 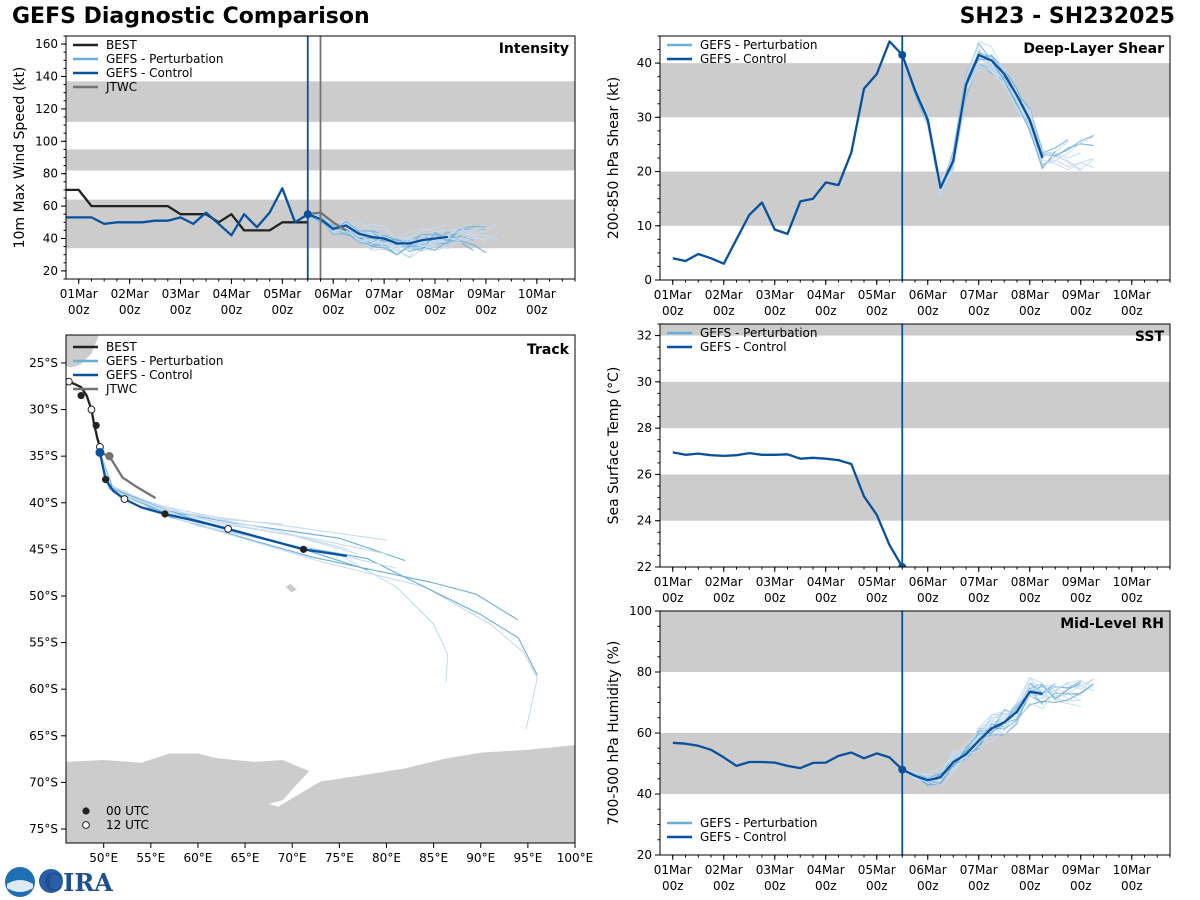 I want to click on y-tick-label: 160, so click(x=46, y=44).